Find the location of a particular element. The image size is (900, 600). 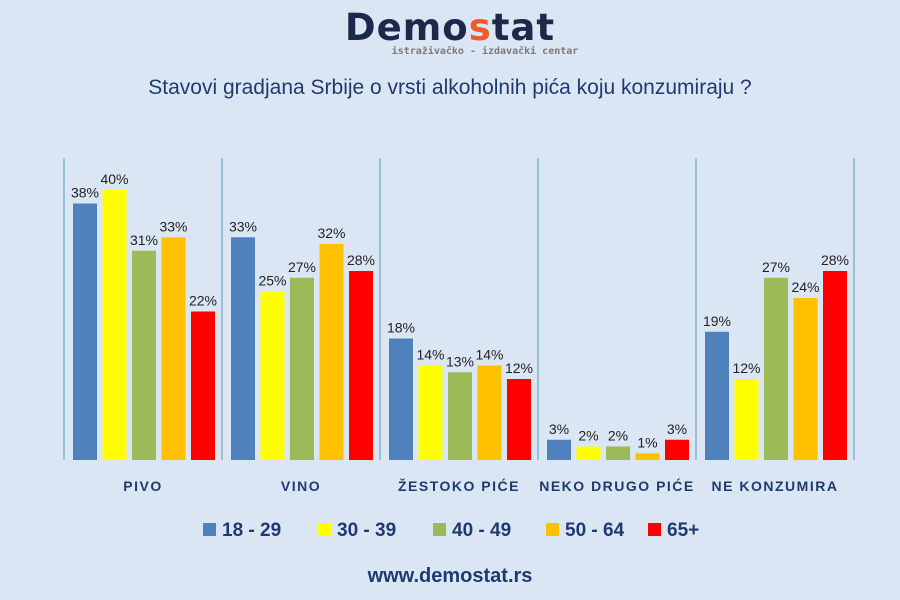

legend-label: 50 - 64 is located at coordinates (595, 530).